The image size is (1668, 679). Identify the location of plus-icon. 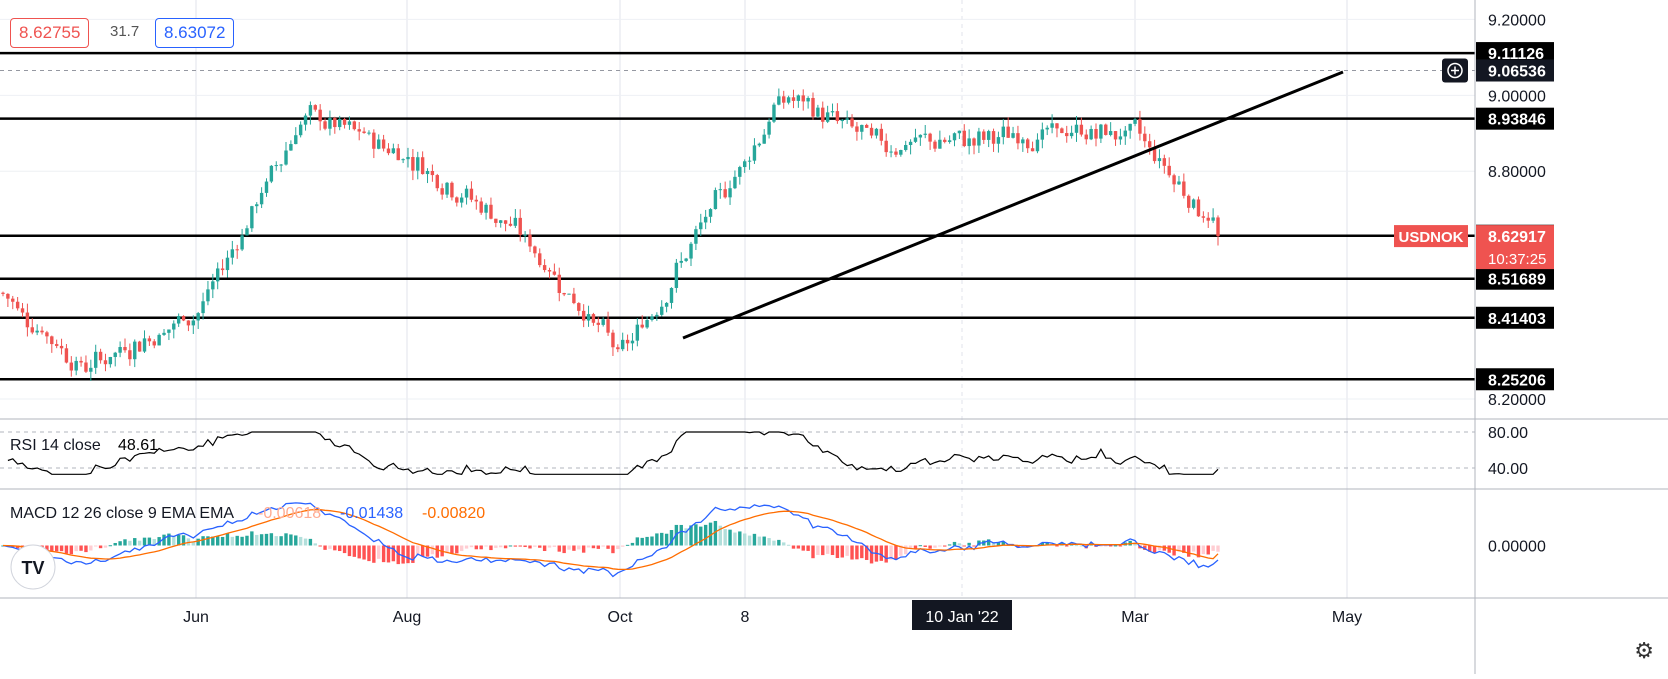
(1455, 70).